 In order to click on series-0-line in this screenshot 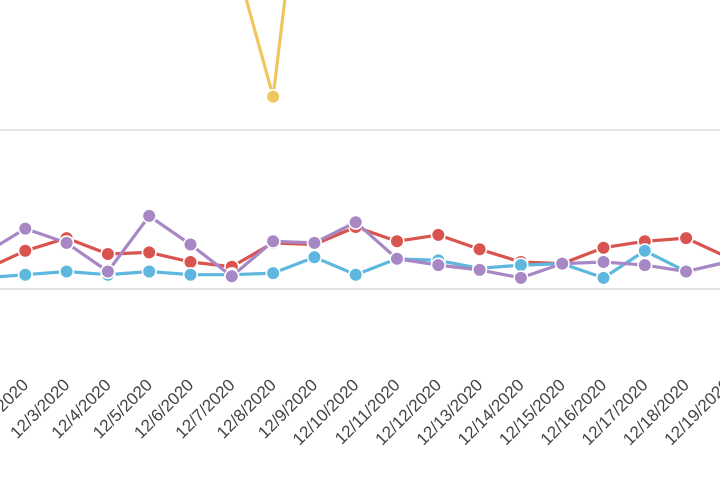, I will do `click(265, 49)`.